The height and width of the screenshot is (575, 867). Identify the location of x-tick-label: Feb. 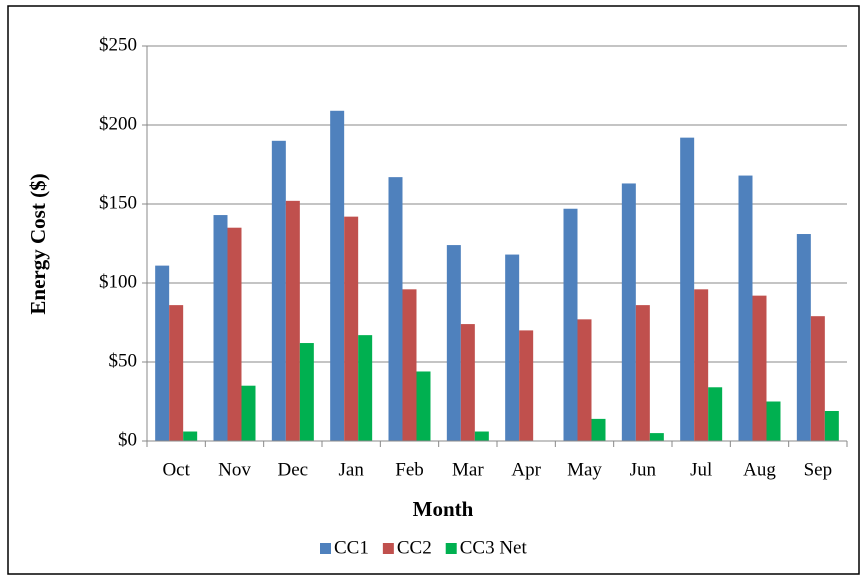
(409, 469).